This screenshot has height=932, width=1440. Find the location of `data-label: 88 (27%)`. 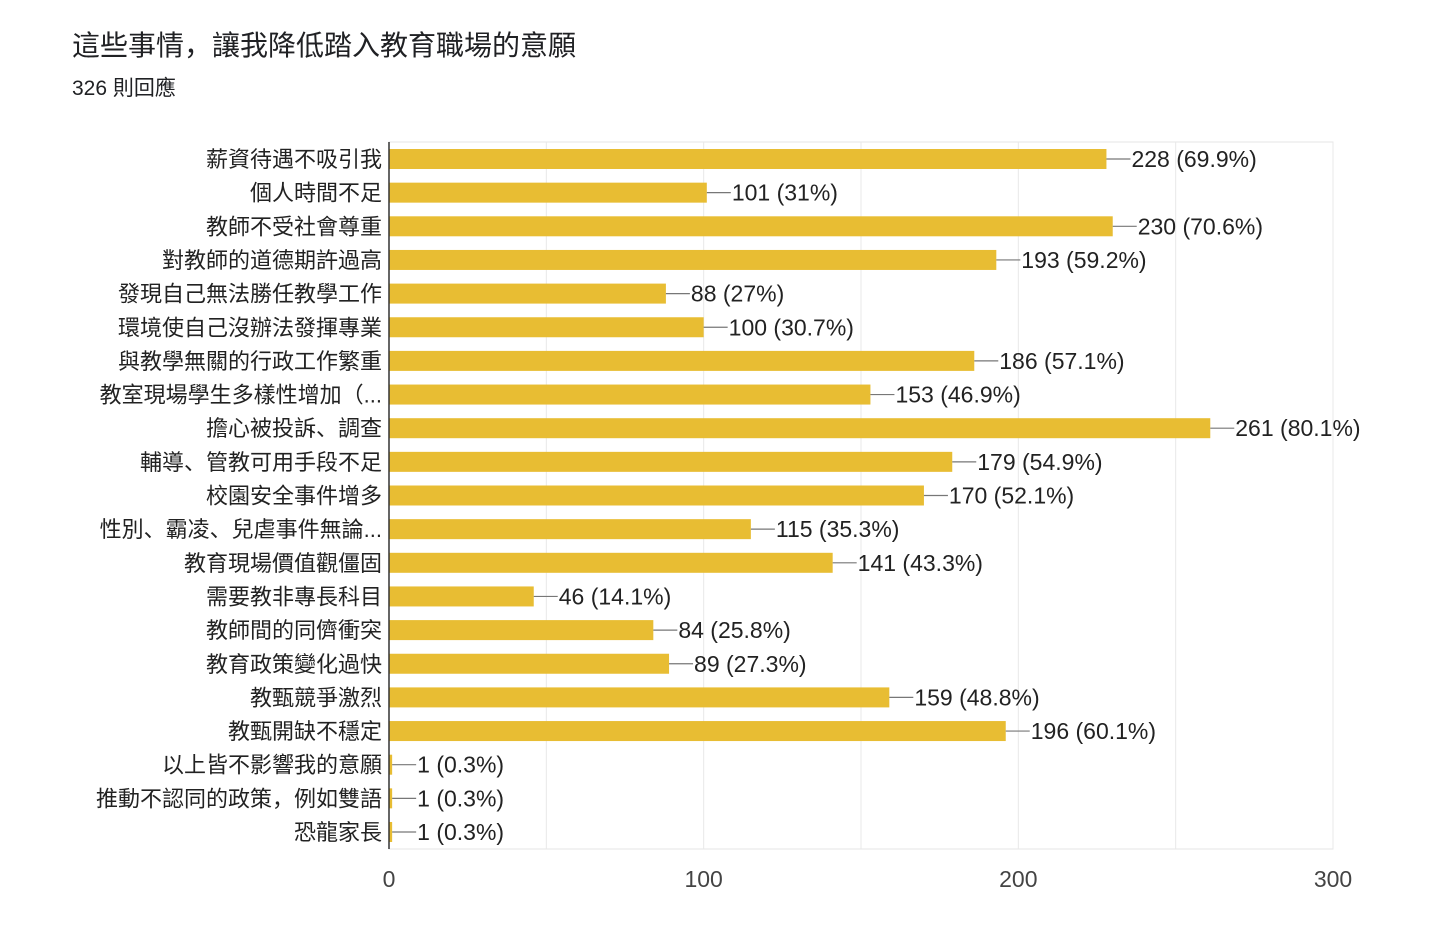

data-label: 88 (27%) is located at coordinates (737, 294).